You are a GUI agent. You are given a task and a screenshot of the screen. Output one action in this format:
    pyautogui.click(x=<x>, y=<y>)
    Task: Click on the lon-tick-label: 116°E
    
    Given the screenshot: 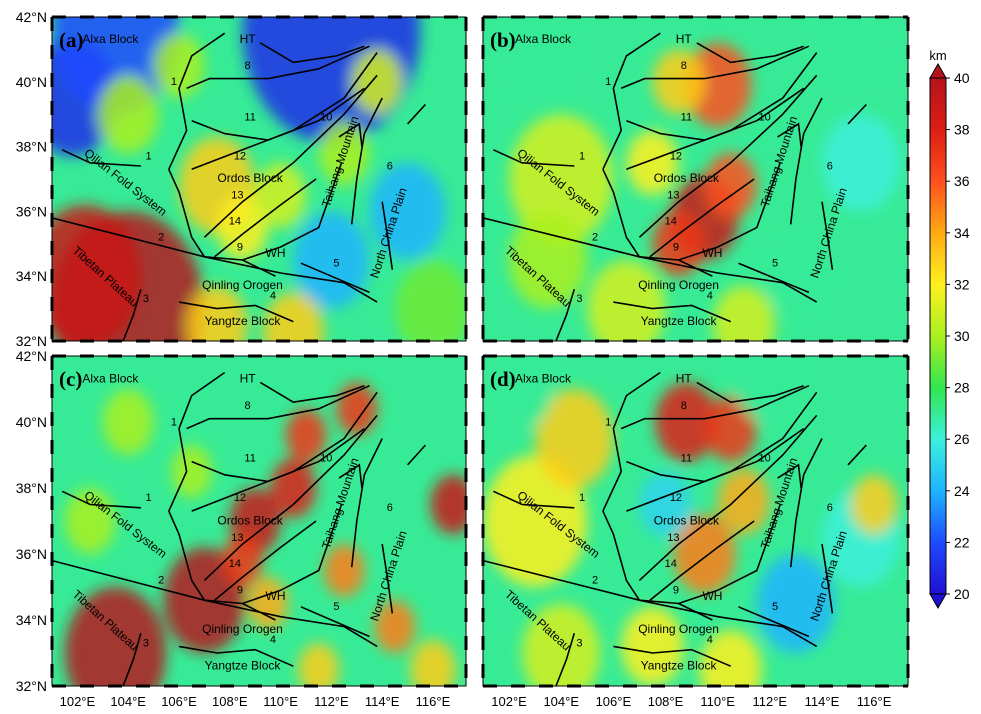 What is the action you would take?
    pyautogui.click(x=874, y=701)
    